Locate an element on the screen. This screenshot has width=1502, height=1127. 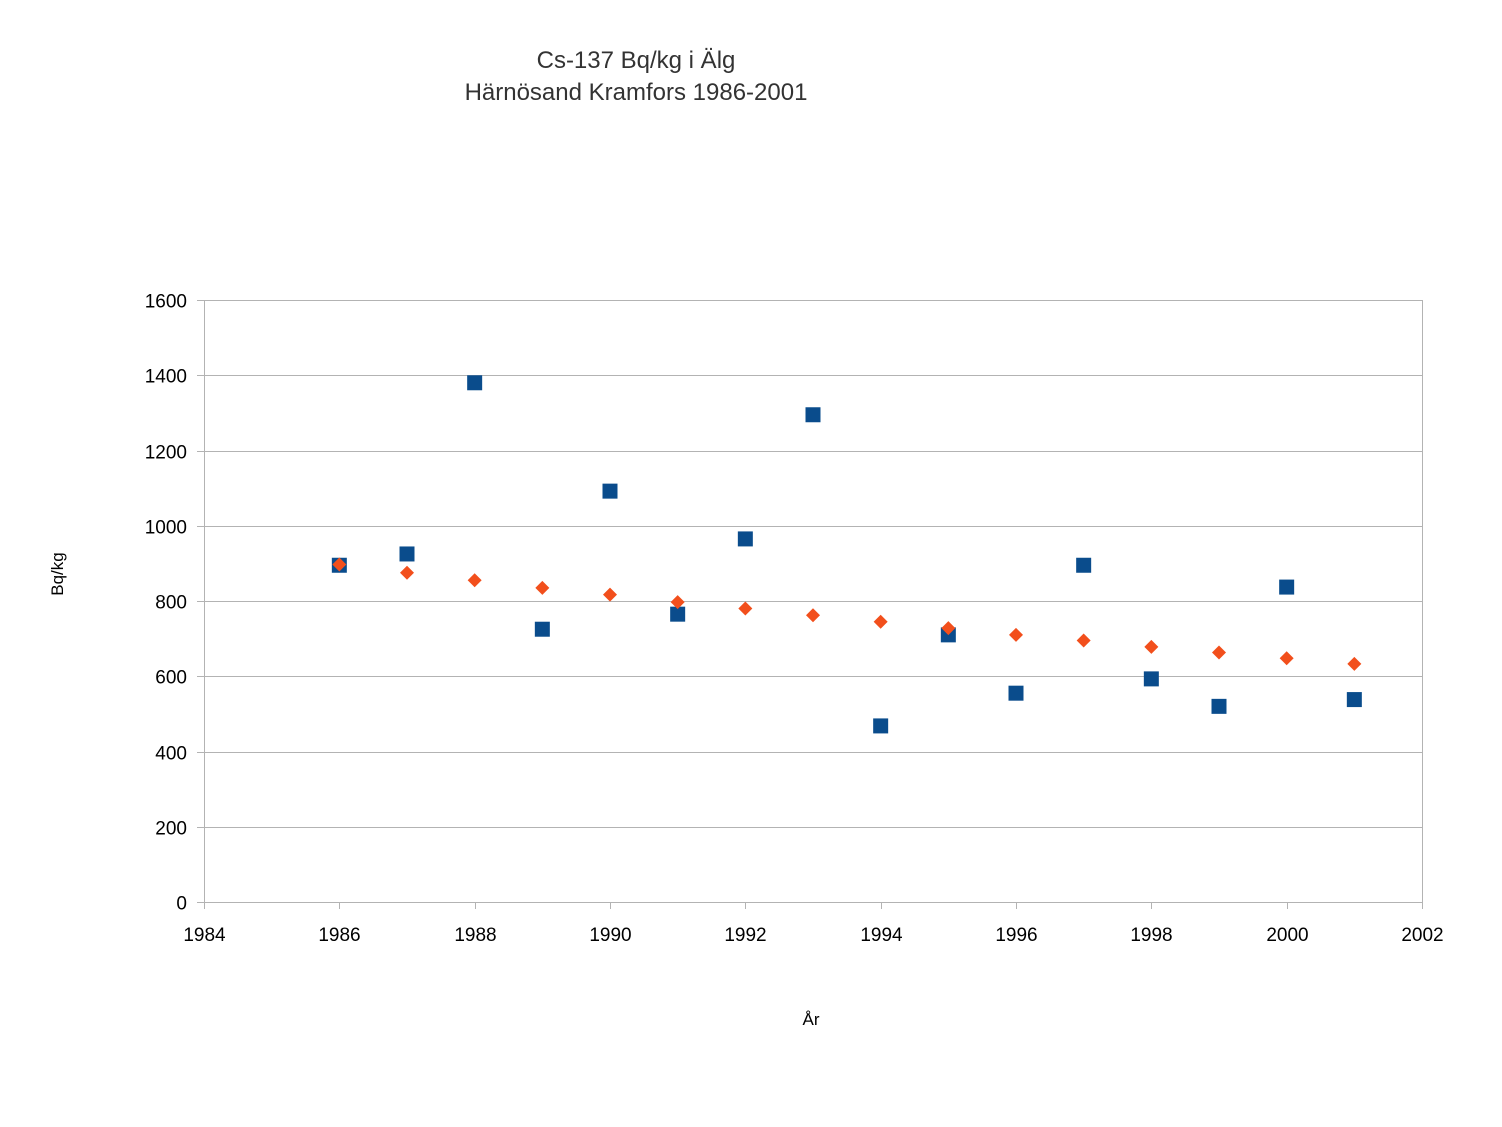
x-tick-label: 1994 is located at coordinates (881, 935).